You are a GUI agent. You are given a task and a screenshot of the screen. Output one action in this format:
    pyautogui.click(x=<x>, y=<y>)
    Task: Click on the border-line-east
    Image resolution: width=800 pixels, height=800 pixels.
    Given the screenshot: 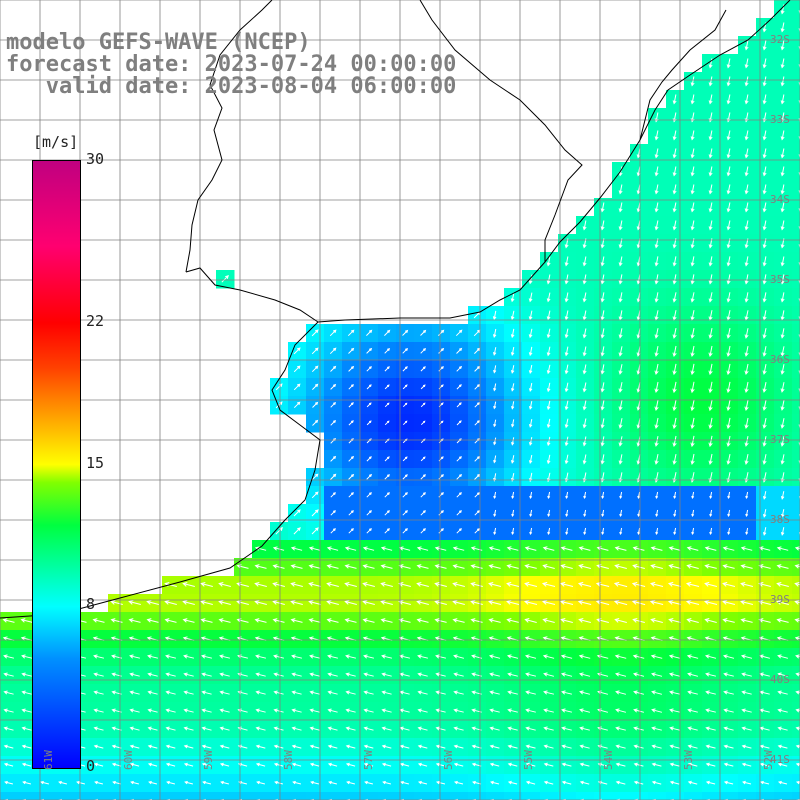 What is the action you would take?
    pyautogui.click(x=501, y=131)
    